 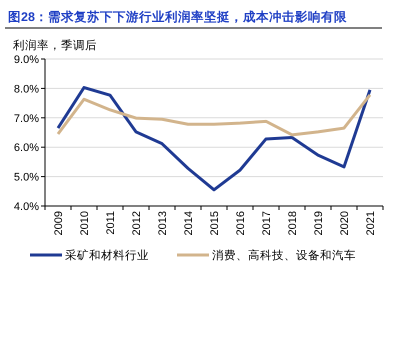 What do you see at coordinates (178, 16) in the screenshot?
I see `chart-title: 图28：需求复苏下下游行业利润率坚挺，成本冲击影响有限` at bounding box center [178, 16].